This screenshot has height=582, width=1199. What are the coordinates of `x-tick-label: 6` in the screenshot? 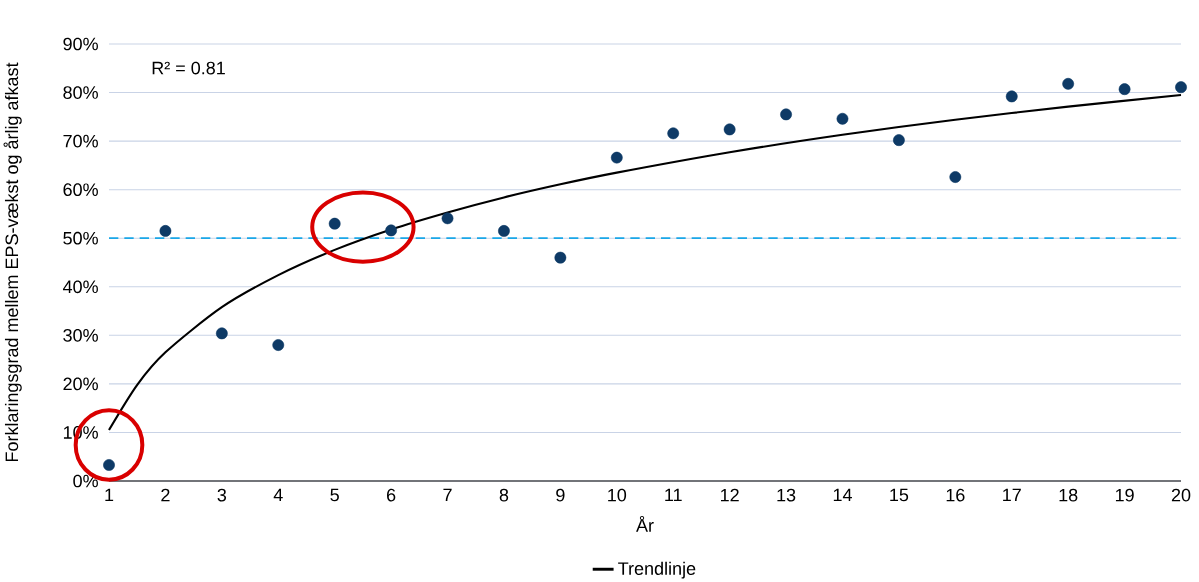 It's located at (391, 495).